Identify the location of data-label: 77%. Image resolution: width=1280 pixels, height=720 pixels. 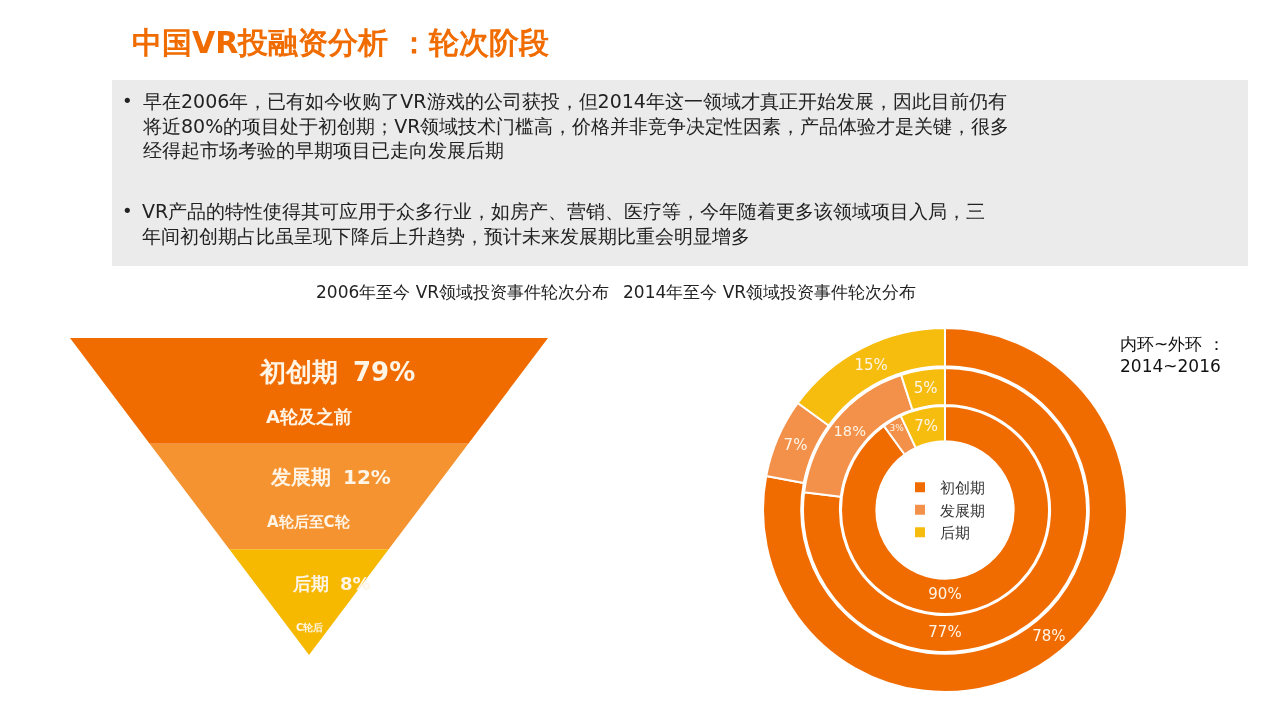
(945, 631).